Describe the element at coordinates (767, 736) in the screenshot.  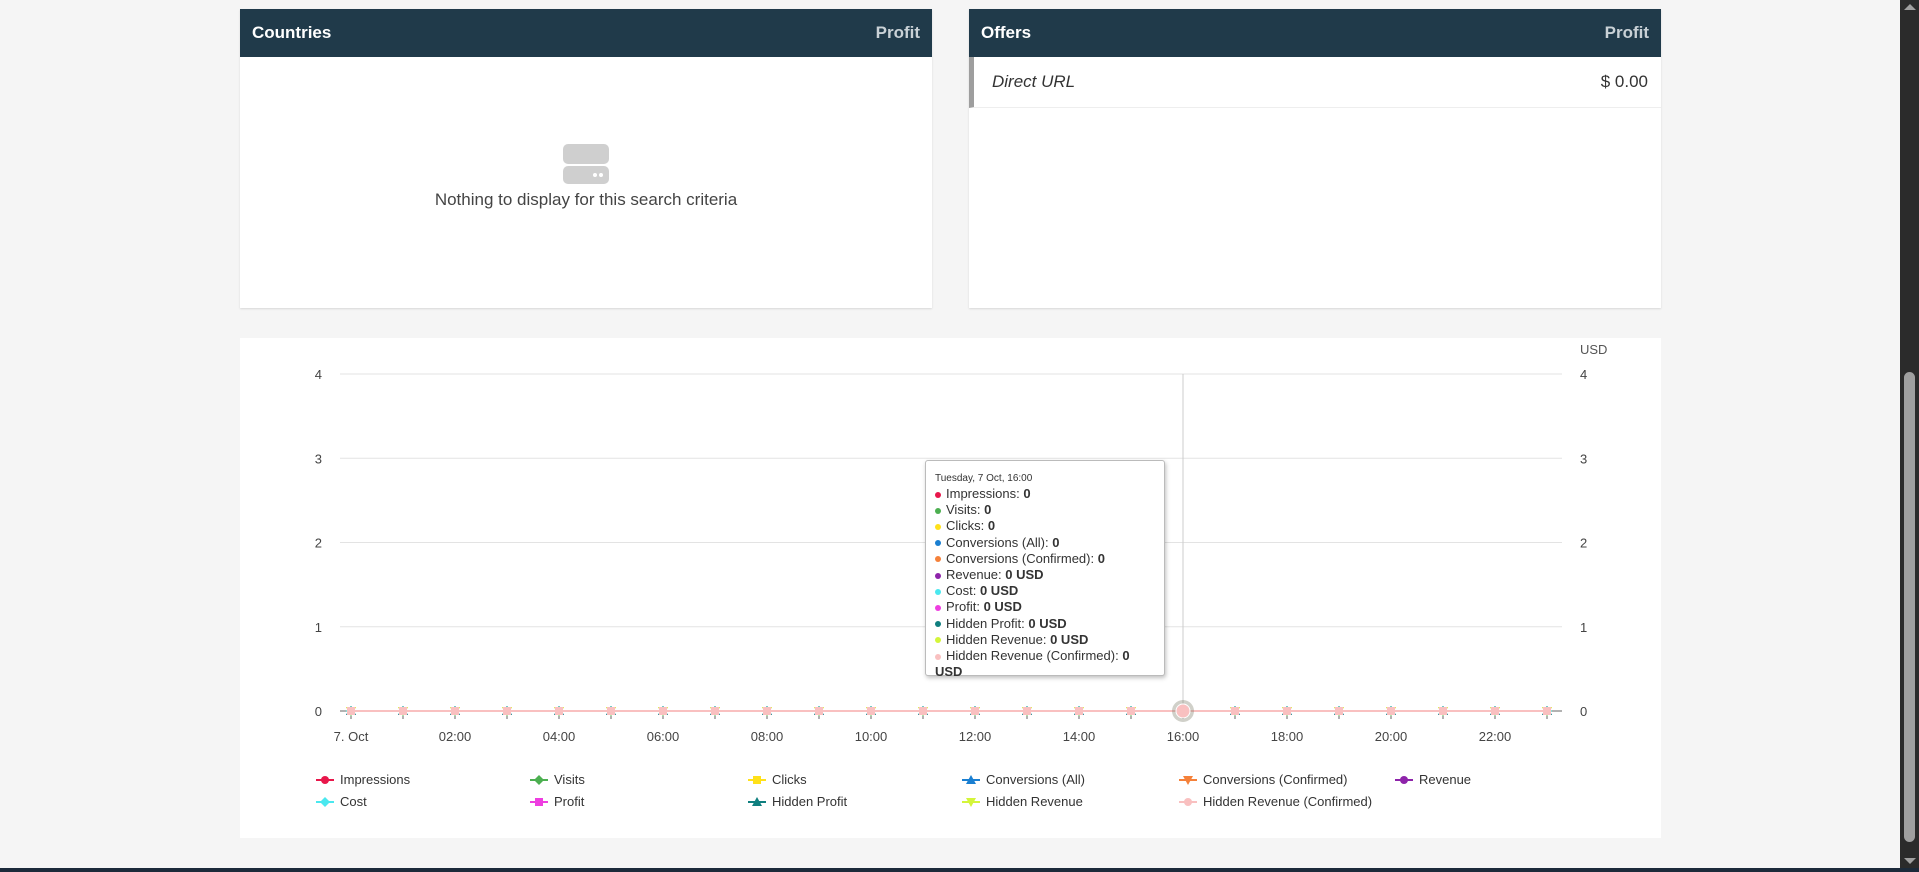
I see `x-tick-label: 08:00` at that location.